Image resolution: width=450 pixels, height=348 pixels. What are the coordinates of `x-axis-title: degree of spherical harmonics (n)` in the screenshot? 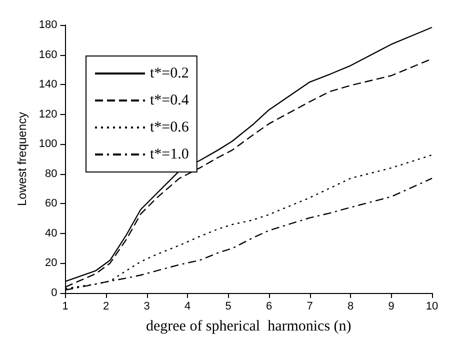 It's located at (249, 326).